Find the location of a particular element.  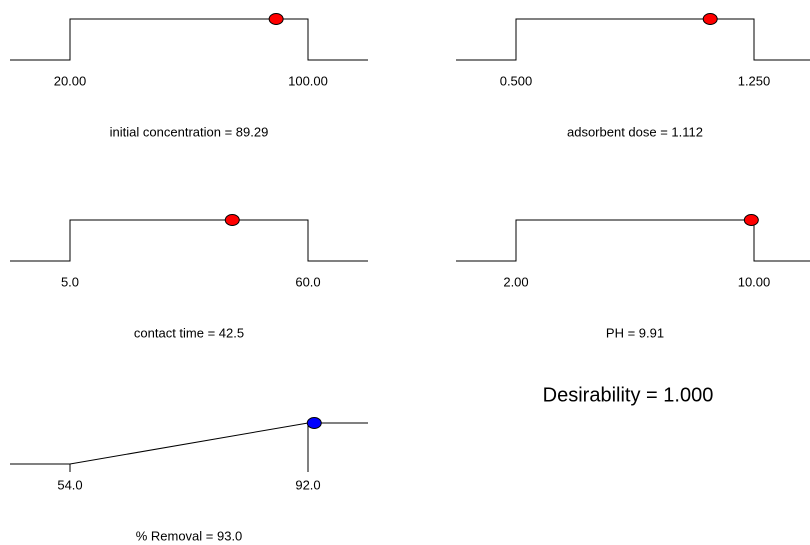

factor-label: PH = 9.91 is located at coordinates (635, 332).